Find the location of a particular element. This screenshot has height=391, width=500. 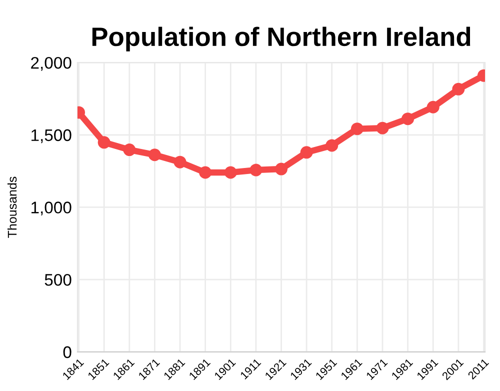

y-tick-label: 500 is located at coordinates (58, 280).